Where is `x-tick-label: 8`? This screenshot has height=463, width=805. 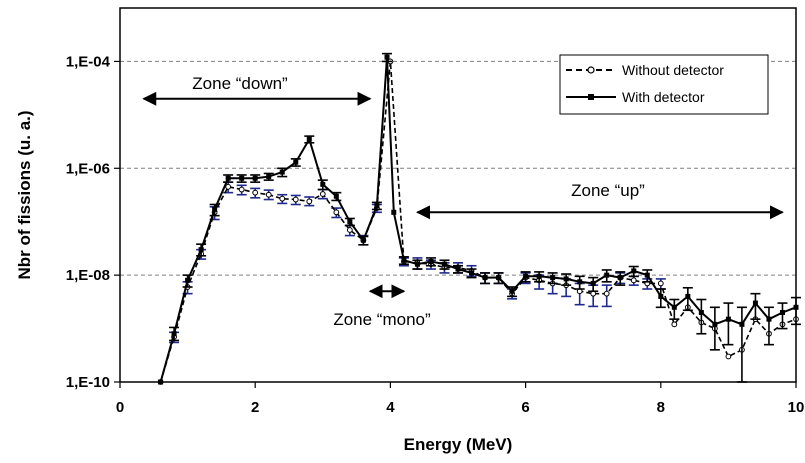
x-tick-label: 8 is located at coordinates (661, 407).